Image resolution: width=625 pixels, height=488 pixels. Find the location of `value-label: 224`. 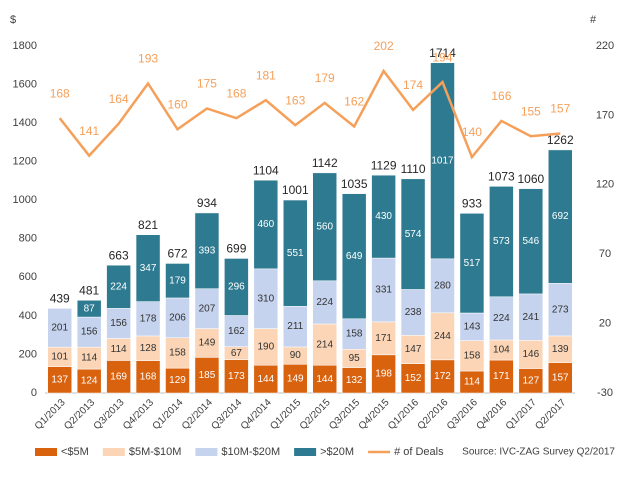

value-label: 224 is located at coordinates (324, 302).